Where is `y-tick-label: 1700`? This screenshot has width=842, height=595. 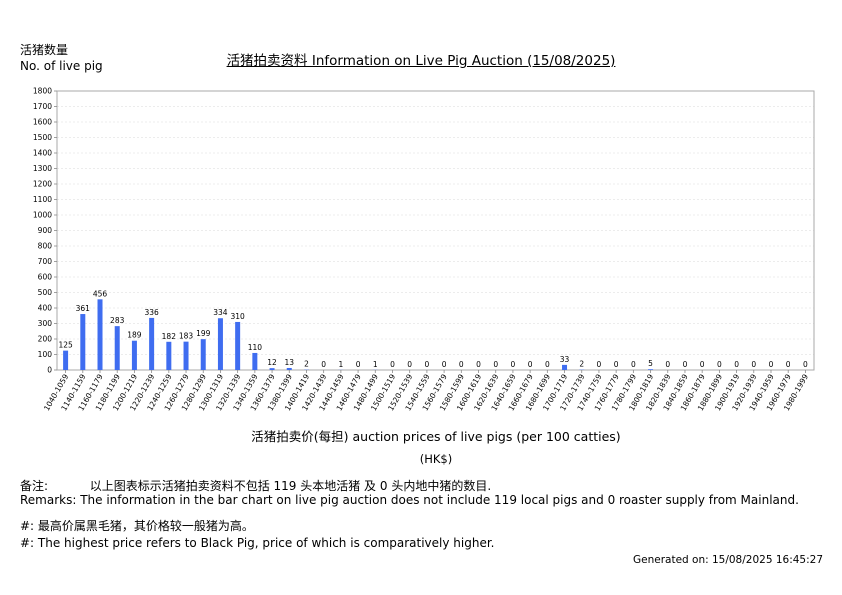 y-tick-label: 1700 is located at coordinates (42, 106).